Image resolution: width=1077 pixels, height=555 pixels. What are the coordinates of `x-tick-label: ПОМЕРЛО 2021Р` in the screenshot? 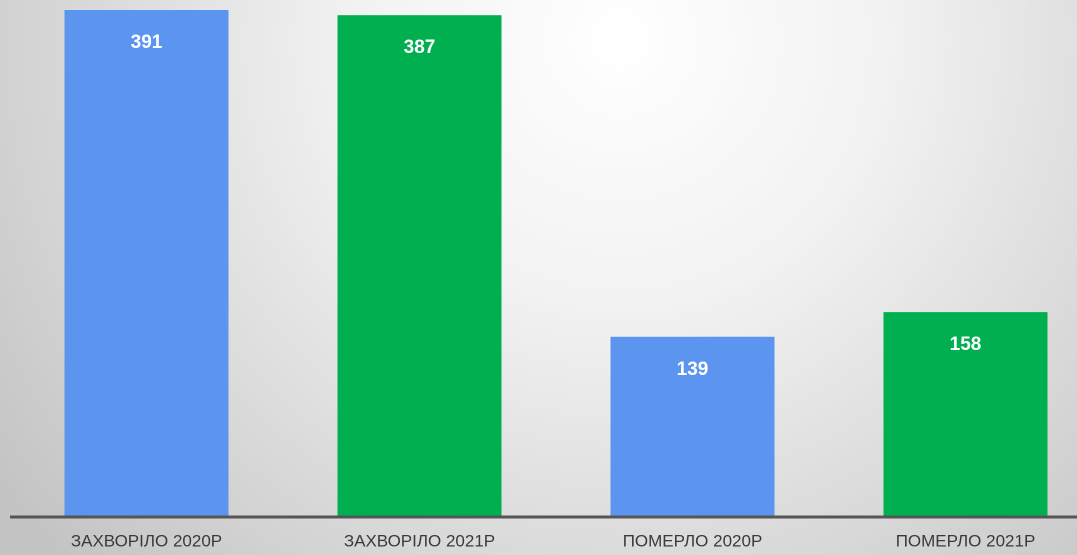 It's located at (966, 540).